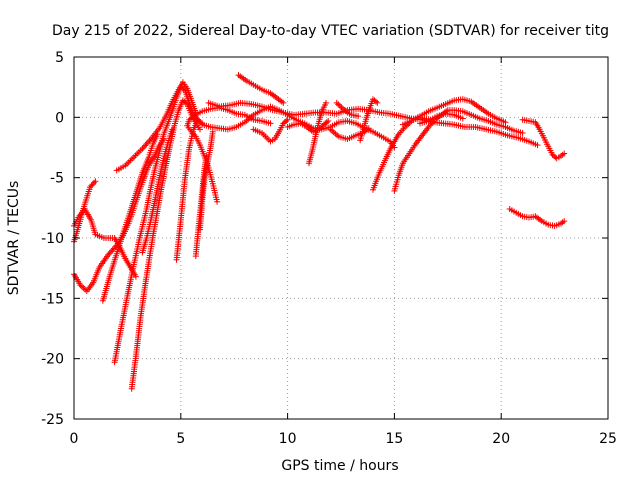  What do you see at coordinates (339, 466) in the screenshot?
I see `x-axis-label: GPS time / hours` at bounding box center [339, 466].